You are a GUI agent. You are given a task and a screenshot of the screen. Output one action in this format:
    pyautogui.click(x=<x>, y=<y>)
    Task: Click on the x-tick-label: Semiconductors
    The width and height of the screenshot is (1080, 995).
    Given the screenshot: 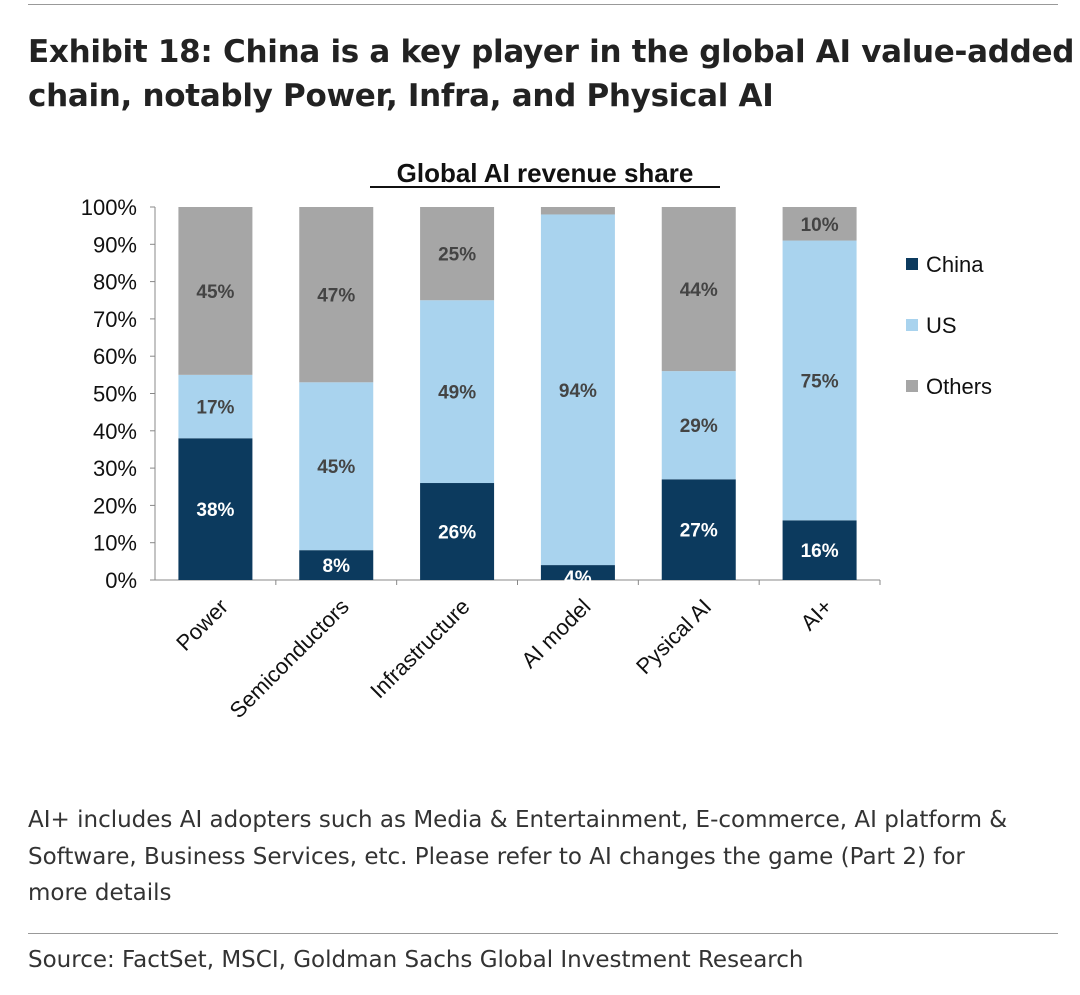 What is the action you would take?
    pyautogui.click(x=289, y=658)
    